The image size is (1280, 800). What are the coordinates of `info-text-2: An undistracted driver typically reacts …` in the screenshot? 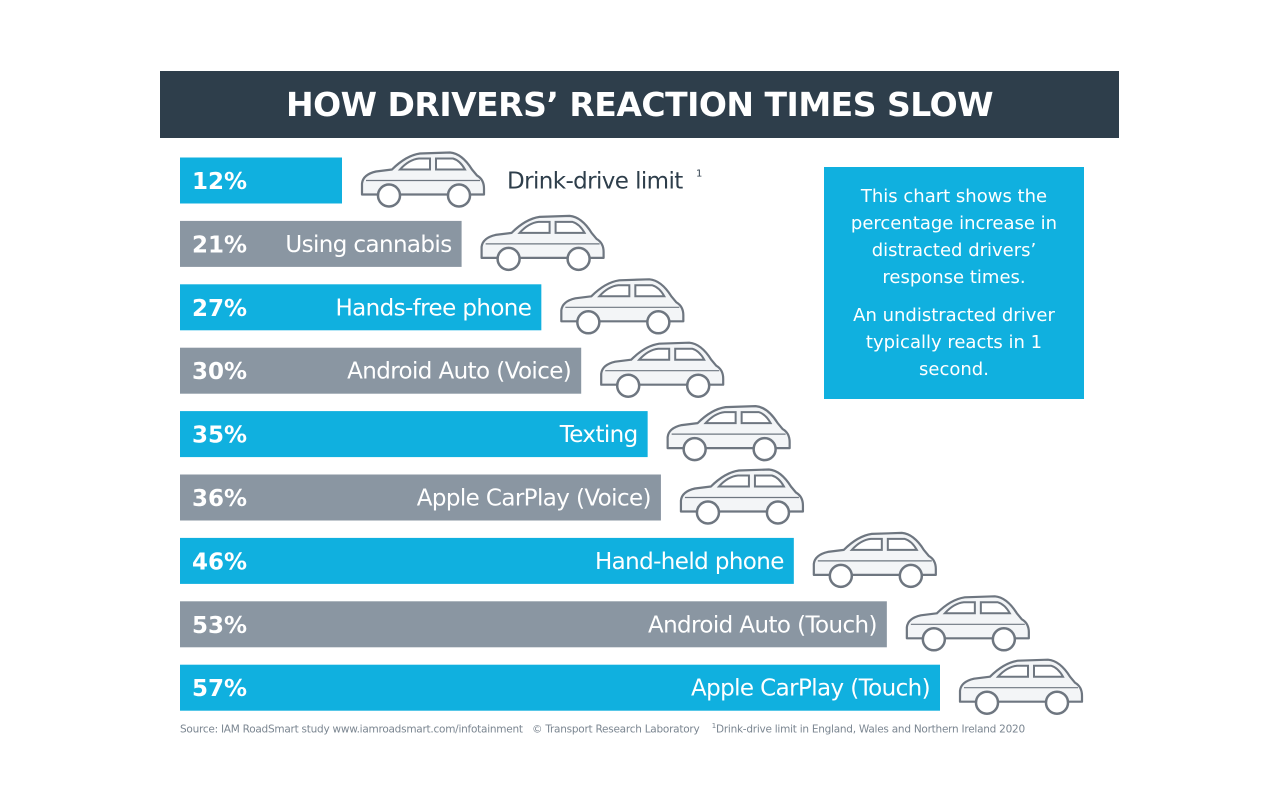 It's located at (954, 342).